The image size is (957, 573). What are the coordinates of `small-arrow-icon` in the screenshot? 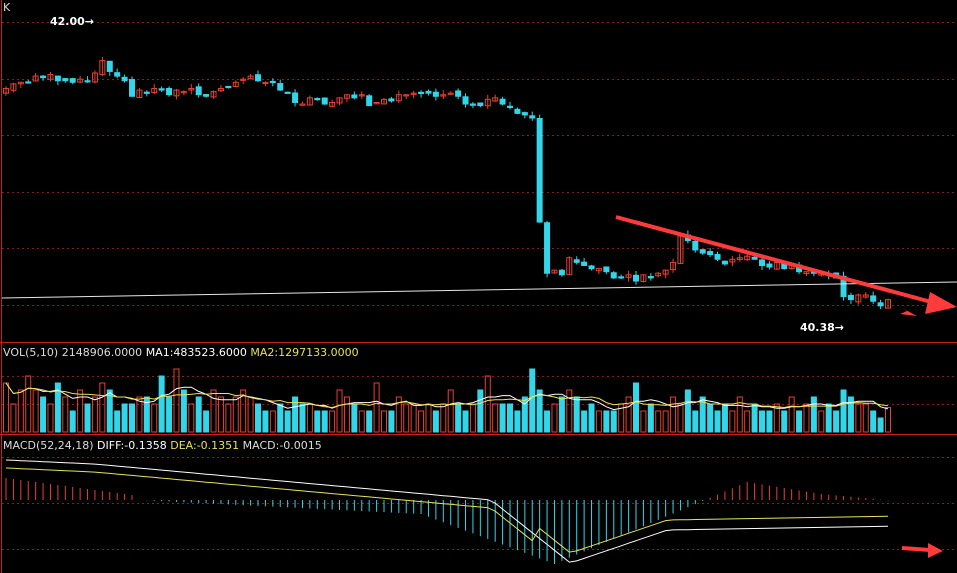 It's located at (908, 312).